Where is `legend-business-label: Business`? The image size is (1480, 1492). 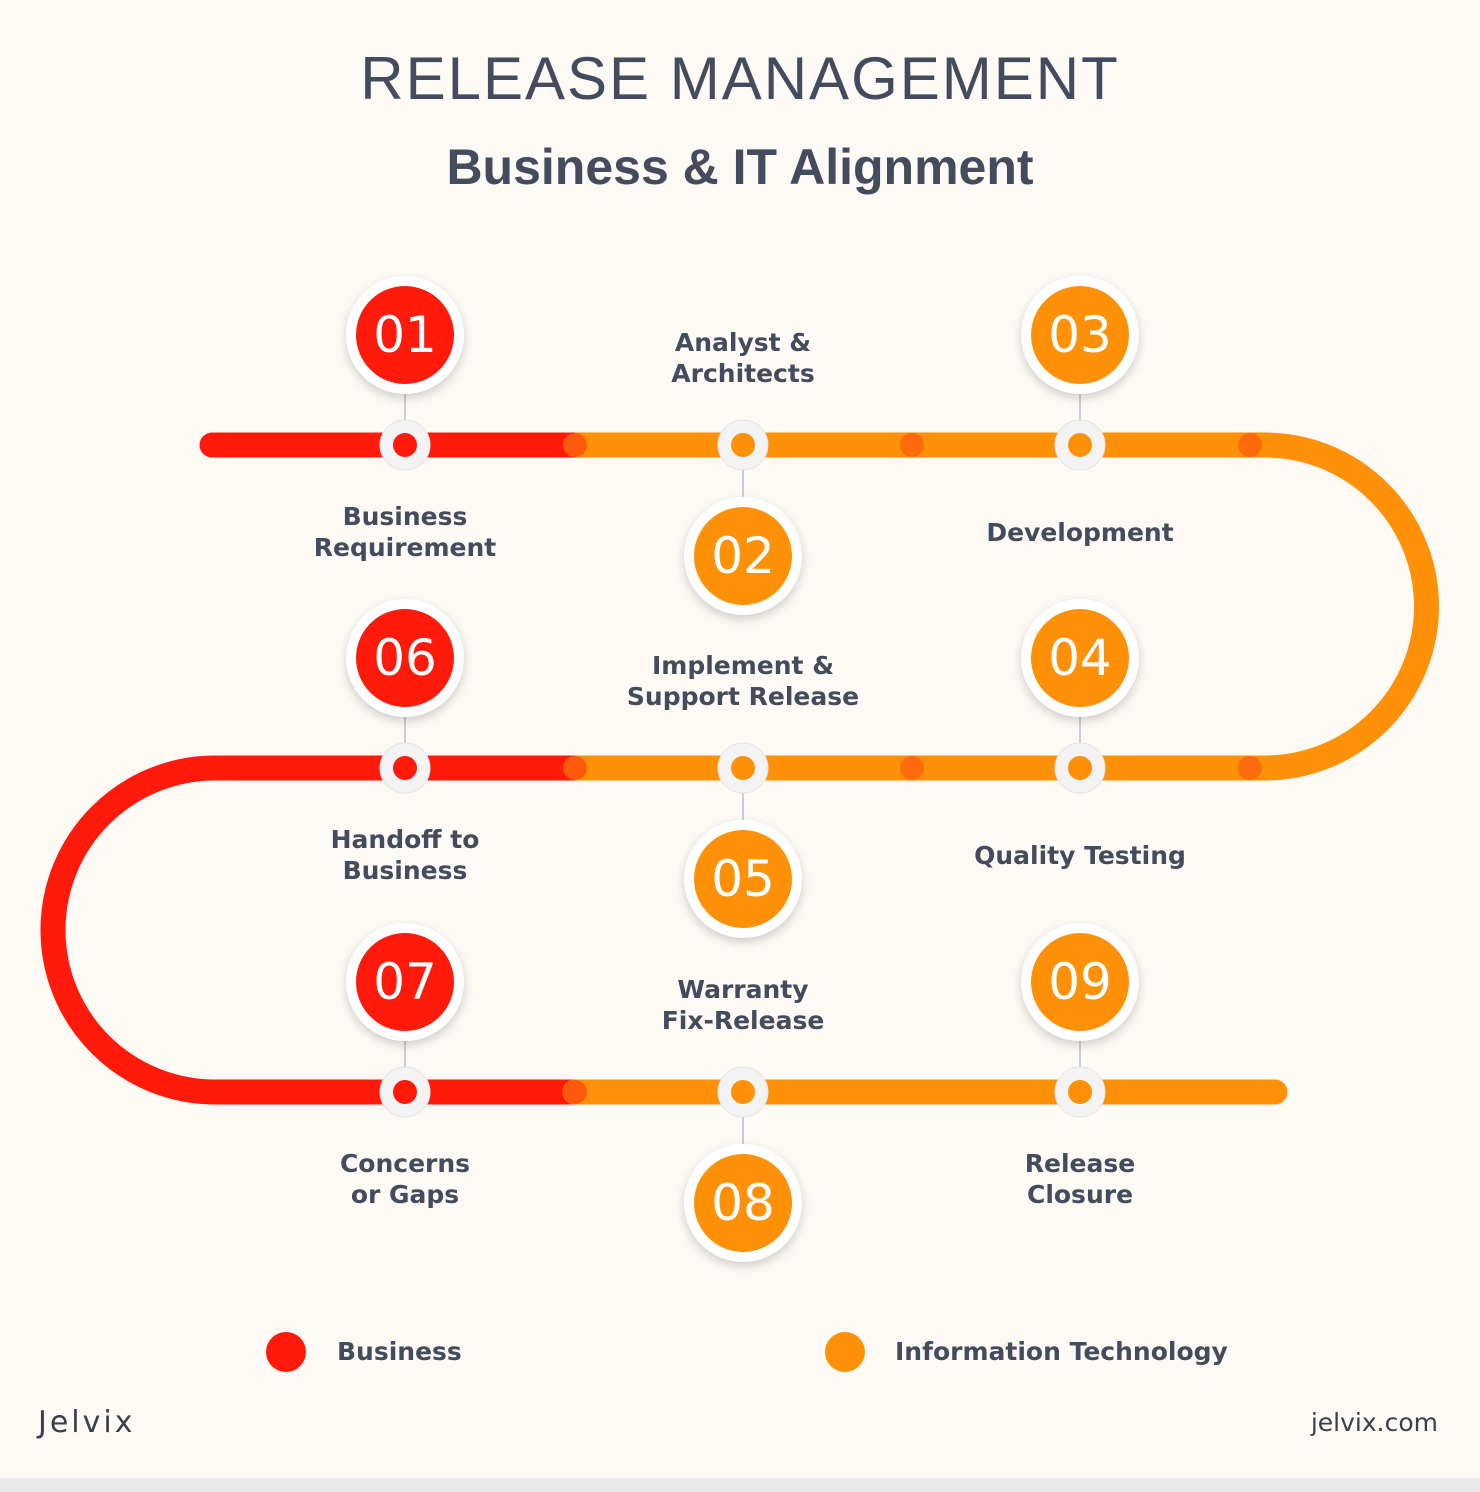 legend-business-label: Business is located at coordinates (399, 1351).